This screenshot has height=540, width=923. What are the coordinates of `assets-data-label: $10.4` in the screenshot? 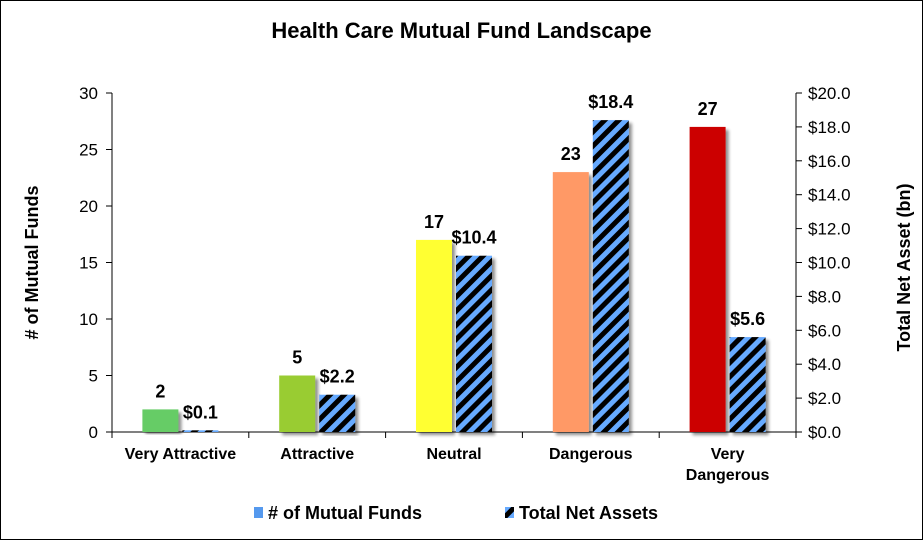 It's located at (473, 238).